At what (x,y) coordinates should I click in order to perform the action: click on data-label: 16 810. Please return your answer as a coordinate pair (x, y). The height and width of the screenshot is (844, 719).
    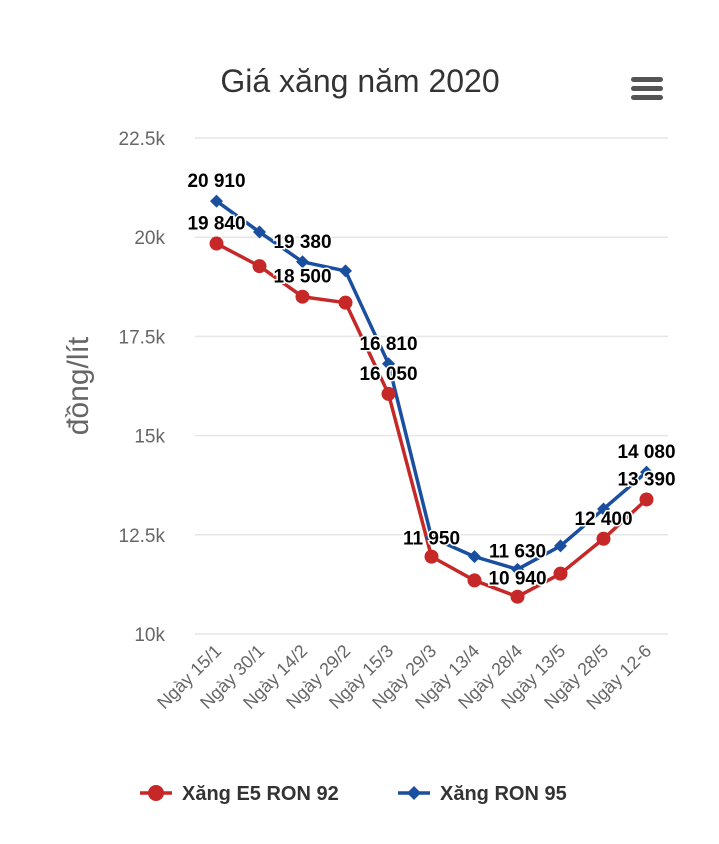
    Looking at the image, I should click on (388, 344).